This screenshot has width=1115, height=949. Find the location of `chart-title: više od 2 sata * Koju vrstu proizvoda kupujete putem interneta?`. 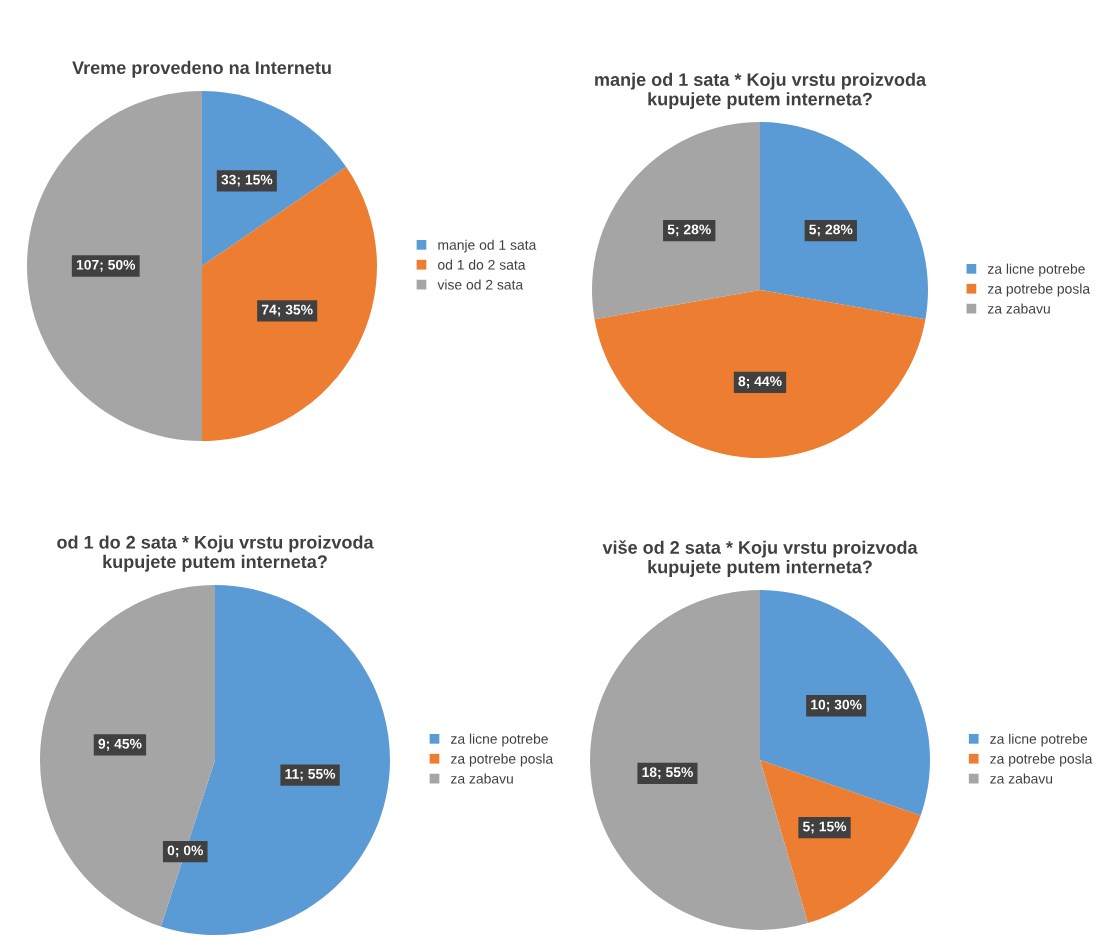

chart-title: više od 2 sata * Koju vrstu proizvoda kupujete putem interneta? is located at coordinates (760, 558).